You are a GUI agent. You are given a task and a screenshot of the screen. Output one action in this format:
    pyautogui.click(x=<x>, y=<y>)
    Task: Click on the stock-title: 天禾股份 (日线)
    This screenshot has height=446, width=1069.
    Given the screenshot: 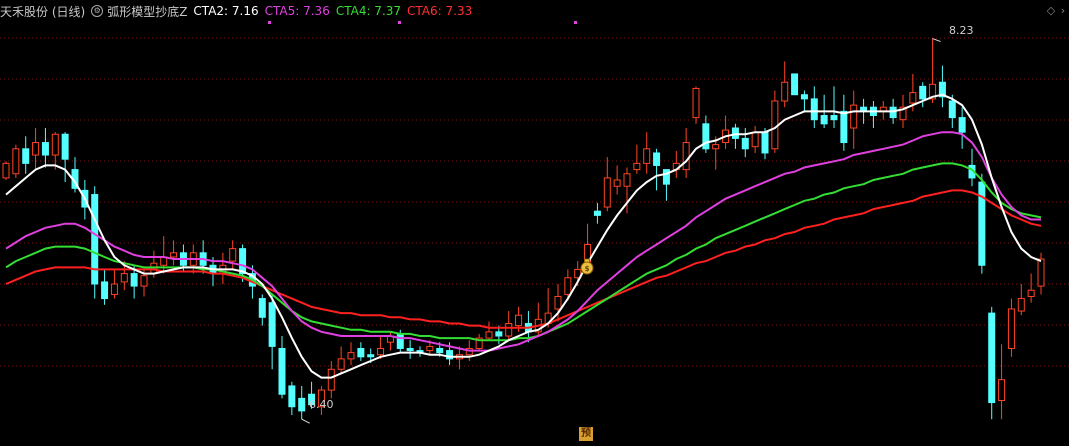 What is the action you would take?
    pyautogui.click(x=43, y=11)
    